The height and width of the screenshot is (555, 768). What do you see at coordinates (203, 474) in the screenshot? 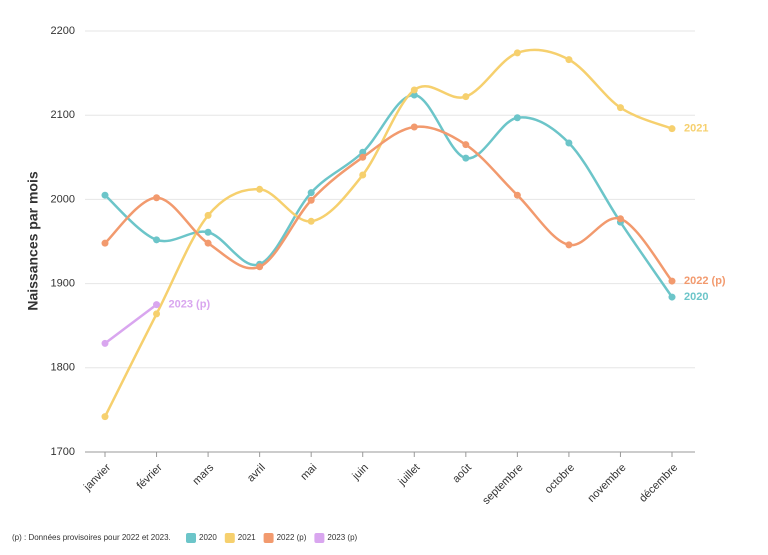
I see `x-tick-label: mars` at bounding box center [203, 474].